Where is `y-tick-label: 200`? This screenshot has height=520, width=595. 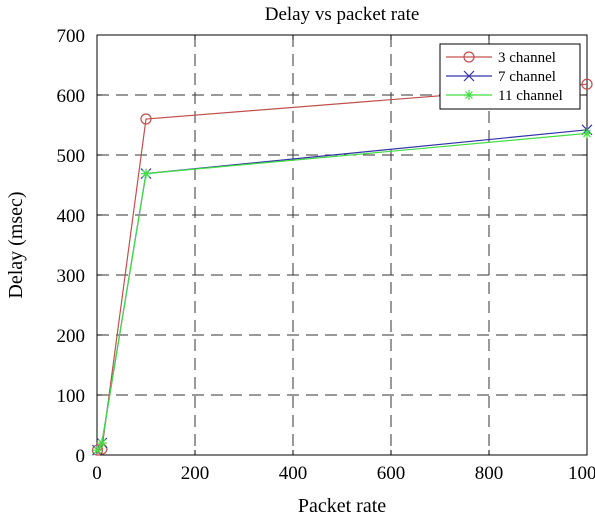 y-tick-label: 200 is located at coordinates (71, 336).